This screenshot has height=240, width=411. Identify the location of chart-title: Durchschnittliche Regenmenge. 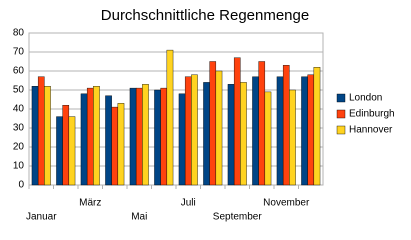
(205, 15).